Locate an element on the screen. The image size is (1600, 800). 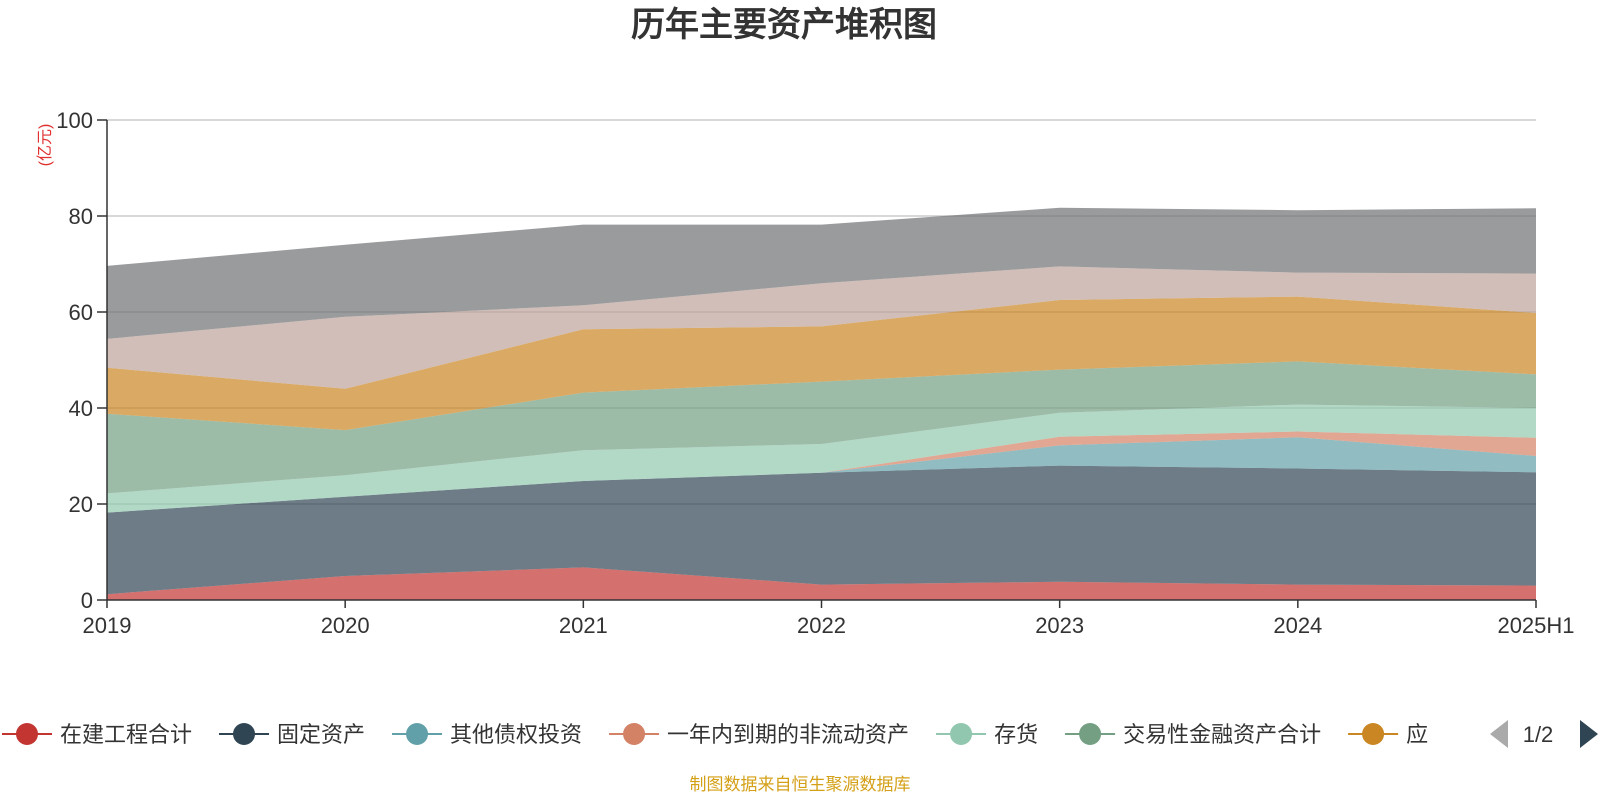
y-tick-label-0: 0 is located at coordinates (87, 600).